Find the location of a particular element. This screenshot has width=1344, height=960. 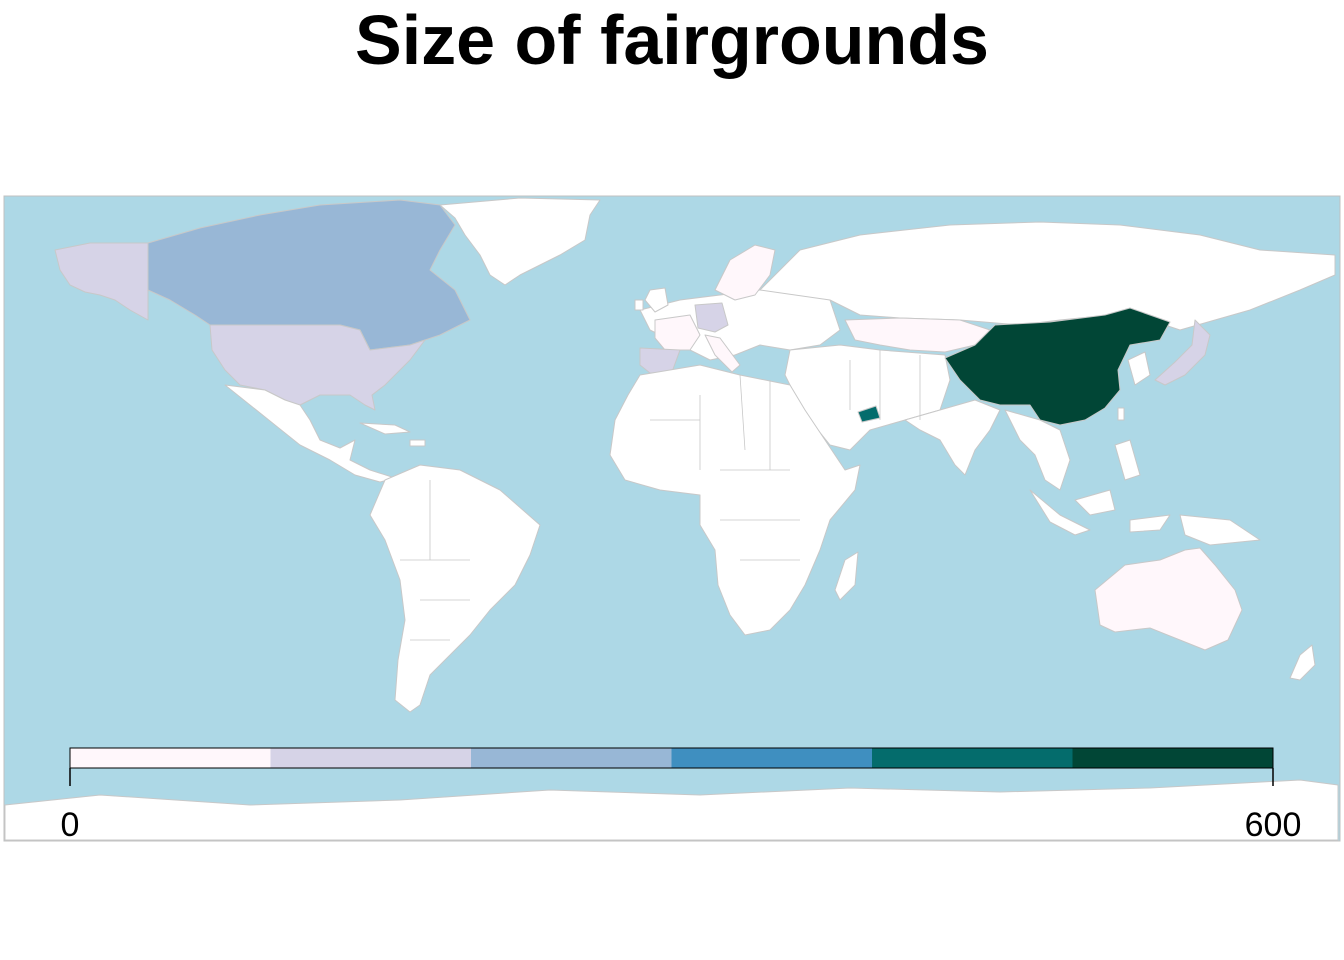

legend-color-bins is located at coordinates (672, 758).